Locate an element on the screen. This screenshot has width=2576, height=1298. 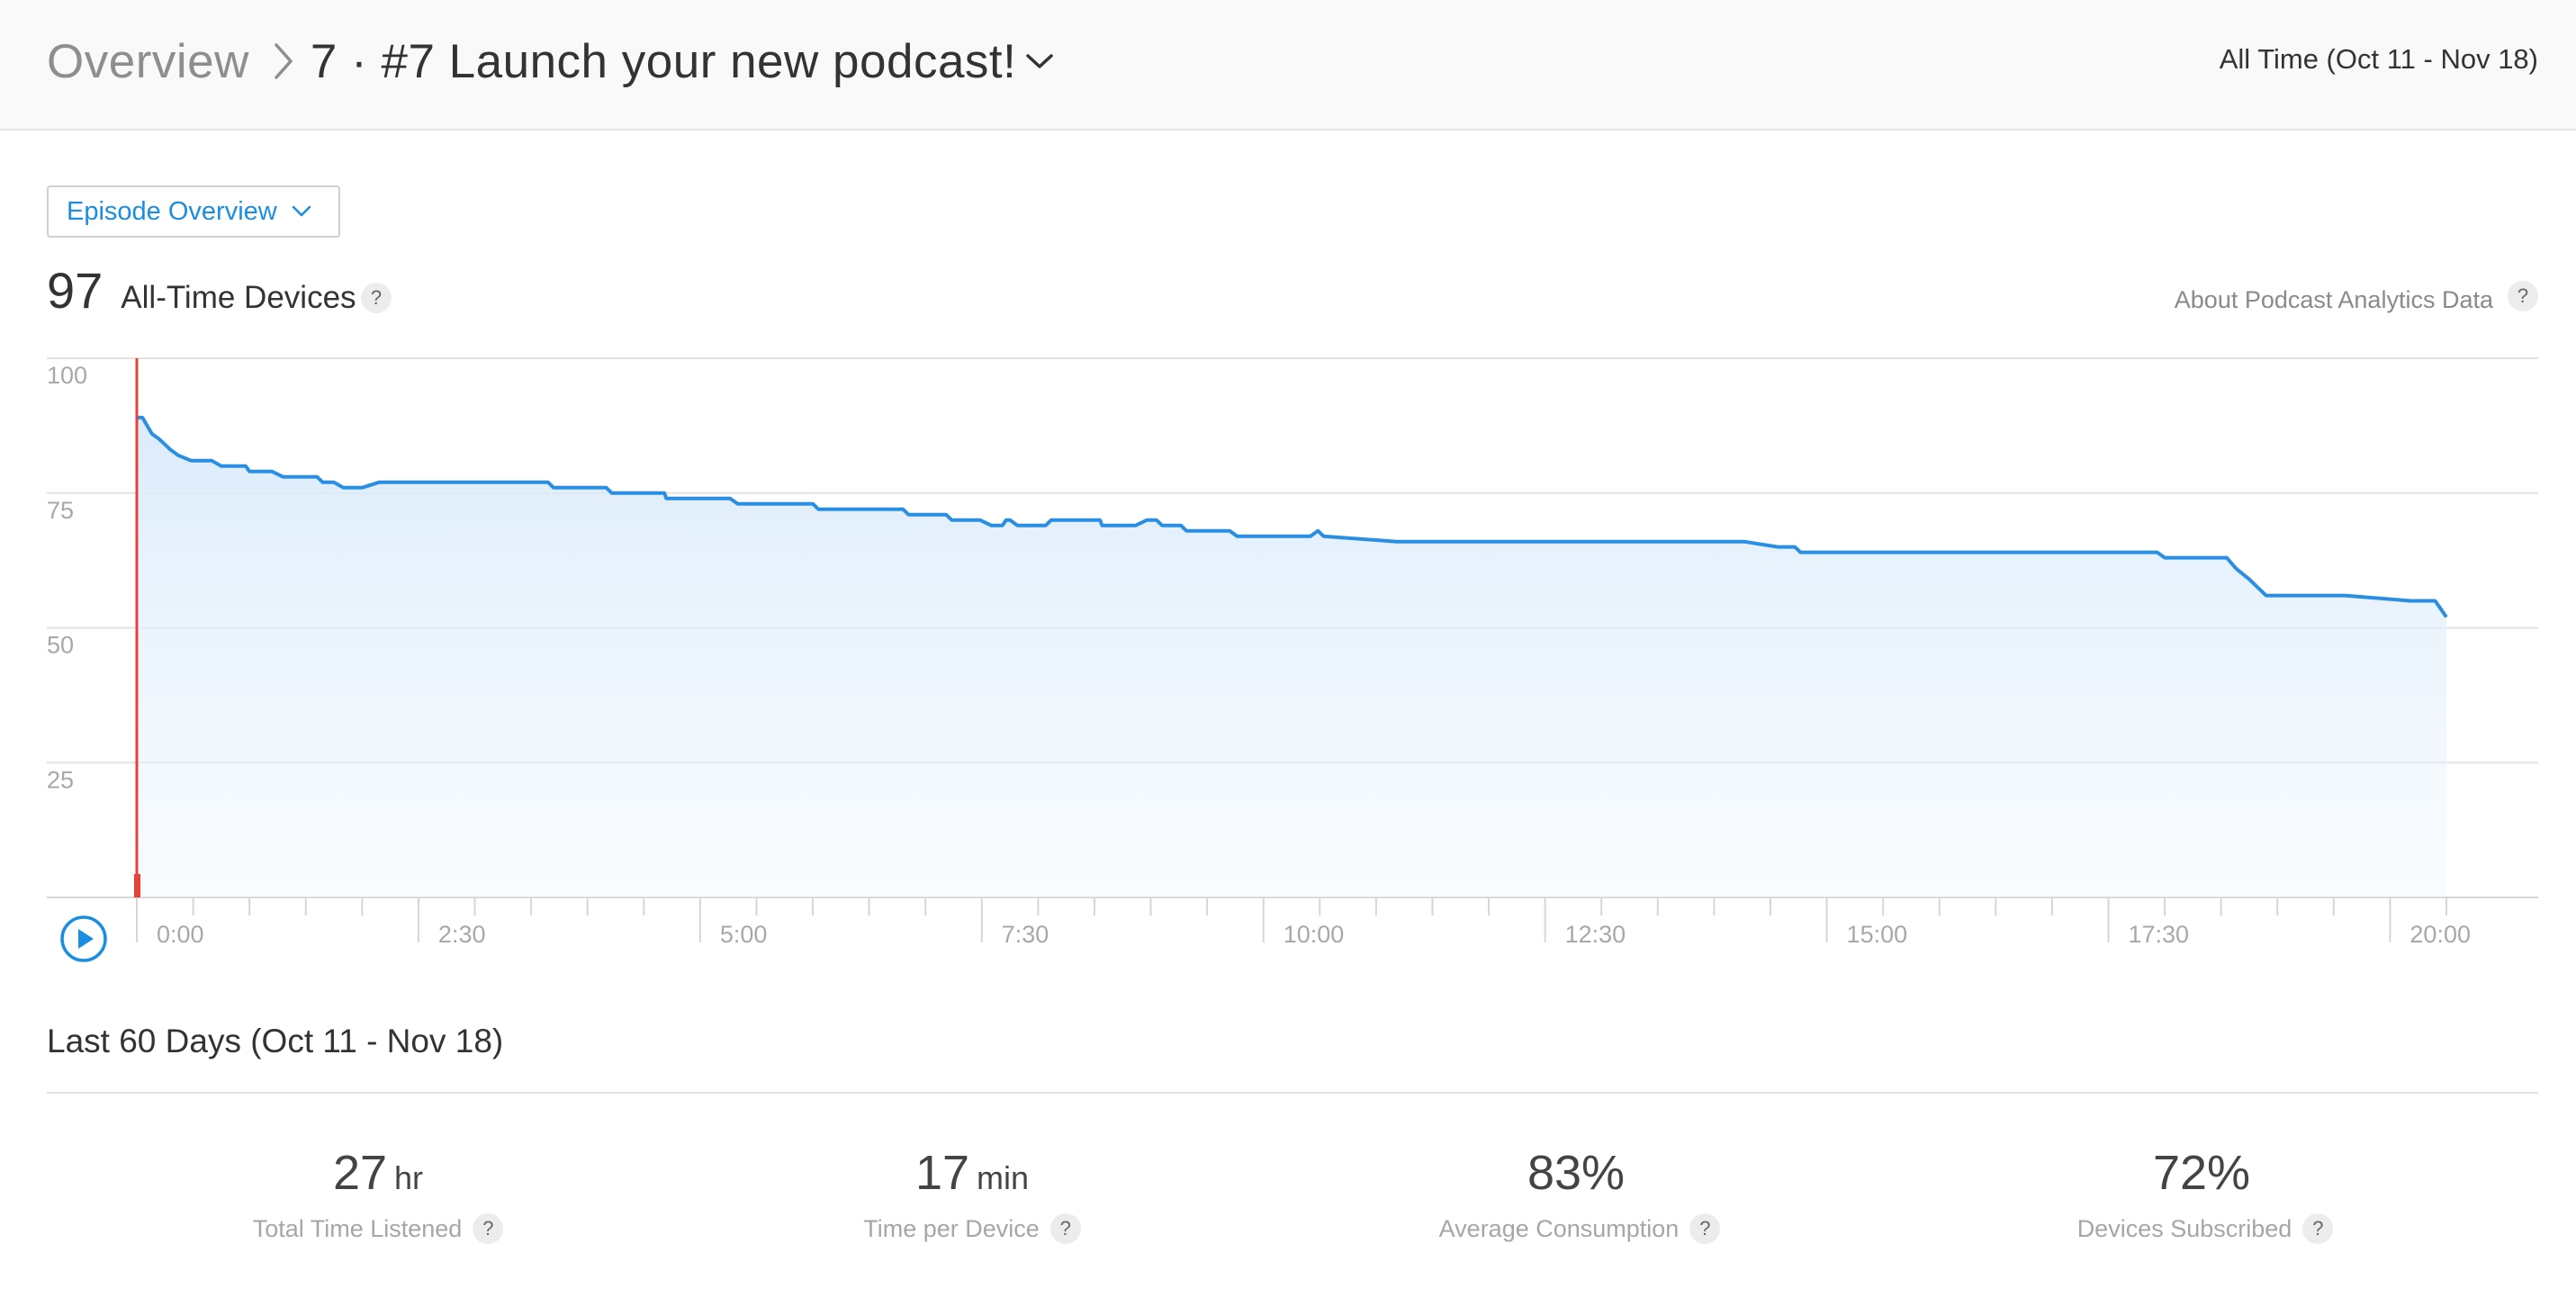
date-range-selector: All Time (Oct 11 - Nov 18) is located at coordinates (2378, 59).